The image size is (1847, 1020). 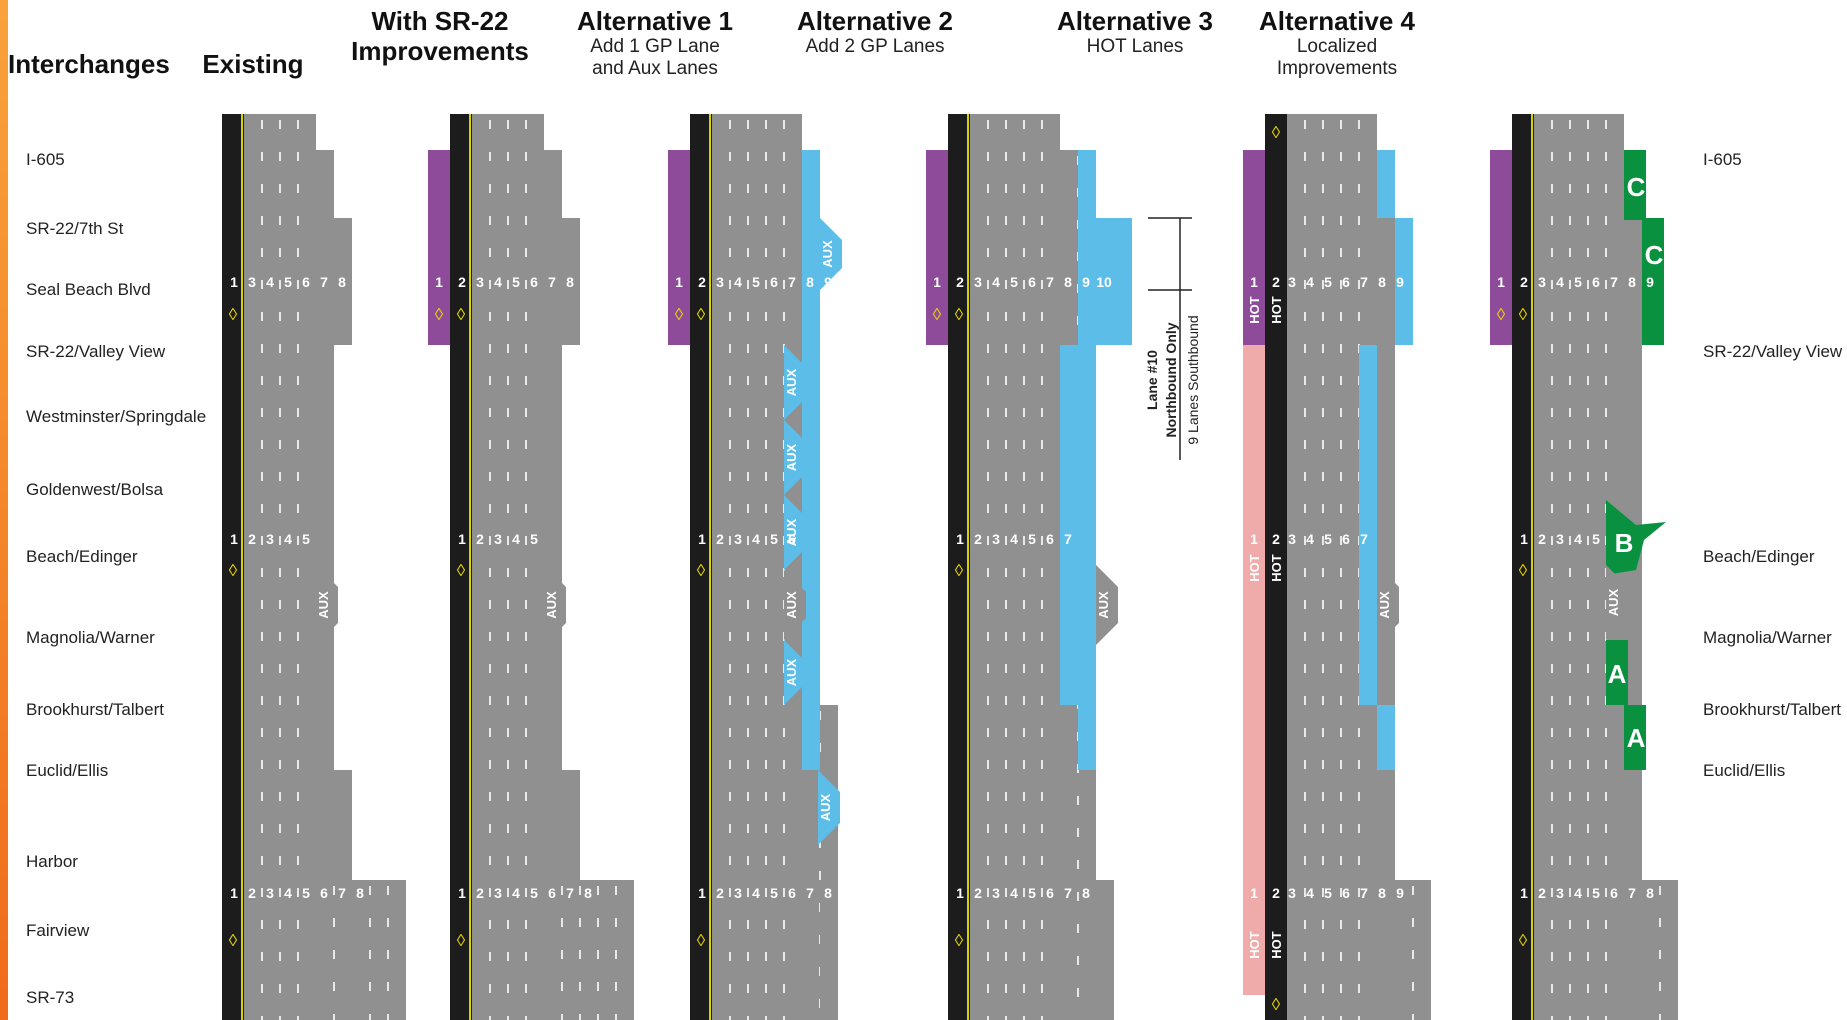 I want to click on hot-lane-pink, so click(x=1254, y=670).